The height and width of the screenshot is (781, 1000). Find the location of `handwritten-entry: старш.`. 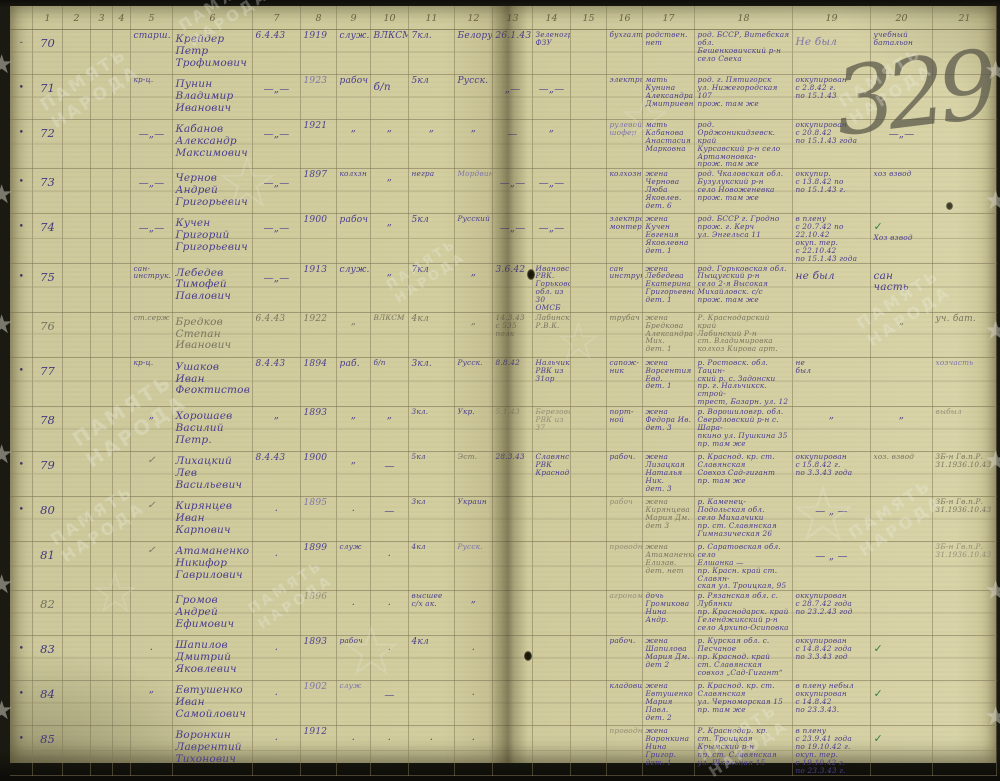

handwritten-entry: старш. is located at coordinates (152, 36).